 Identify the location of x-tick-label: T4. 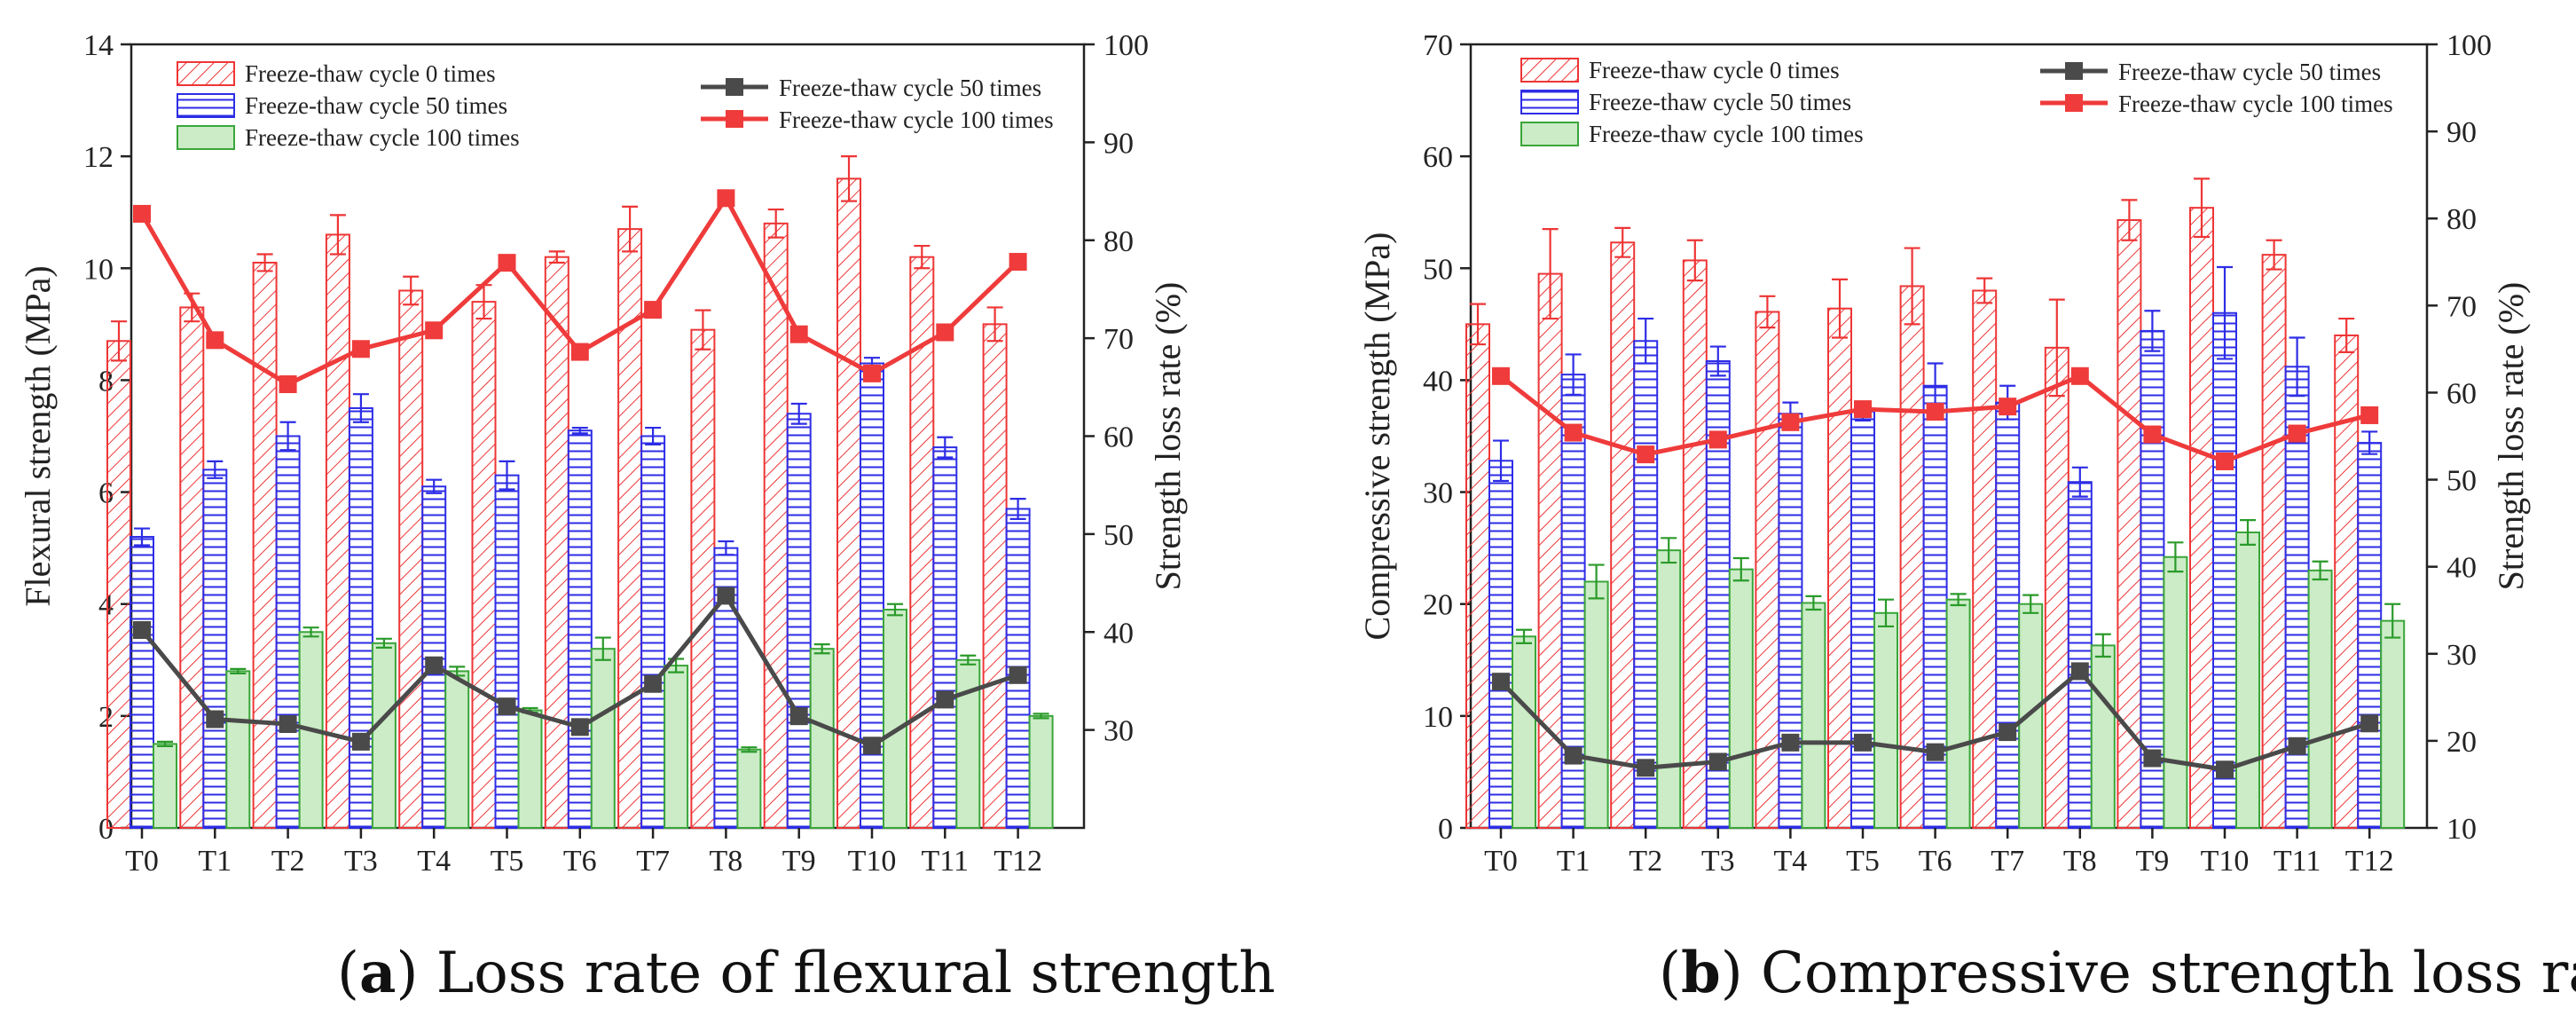
(434, 861).